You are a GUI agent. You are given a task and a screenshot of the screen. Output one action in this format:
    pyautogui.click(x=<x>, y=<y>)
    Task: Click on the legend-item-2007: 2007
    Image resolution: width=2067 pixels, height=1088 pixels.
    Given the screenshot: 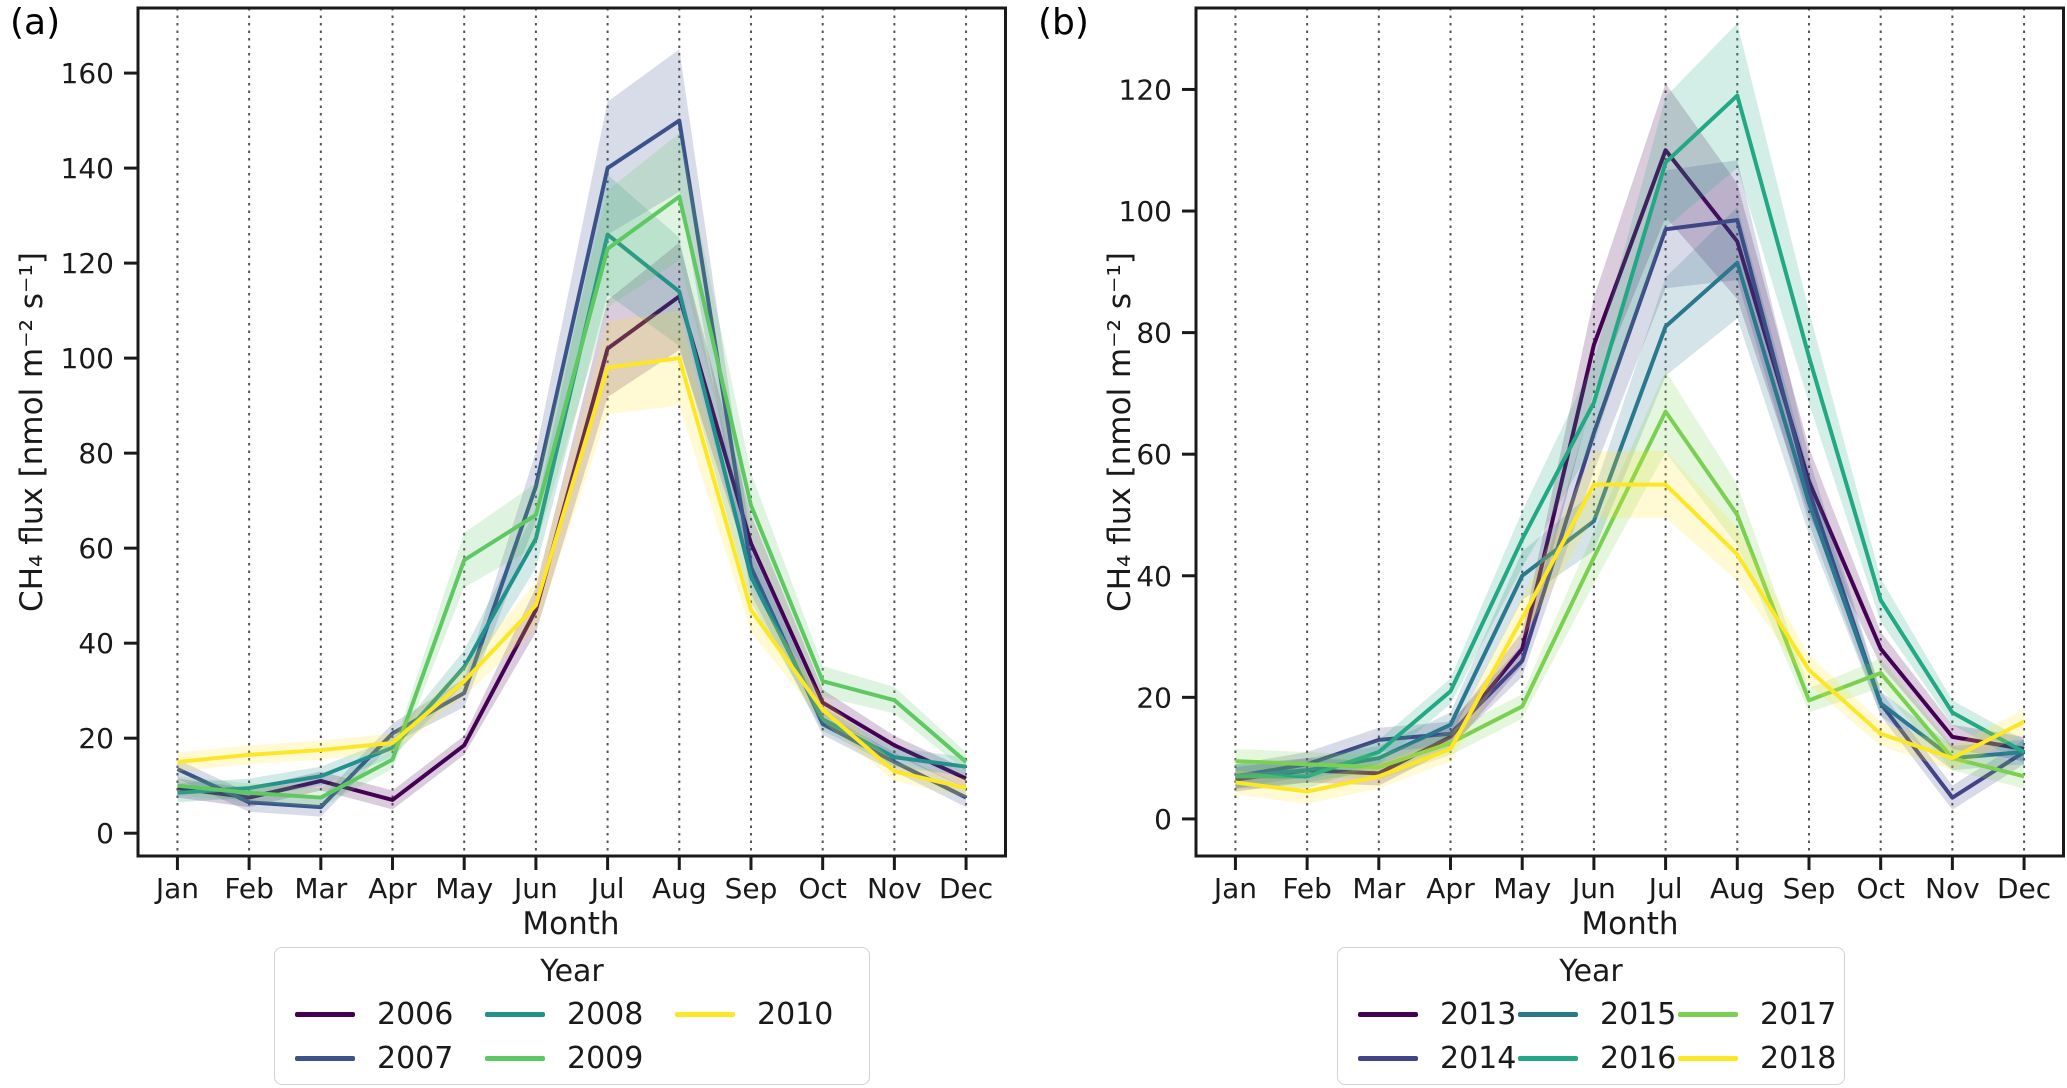 What is the action you would take?
    pyautogui.click(x=380, y=1058)
    